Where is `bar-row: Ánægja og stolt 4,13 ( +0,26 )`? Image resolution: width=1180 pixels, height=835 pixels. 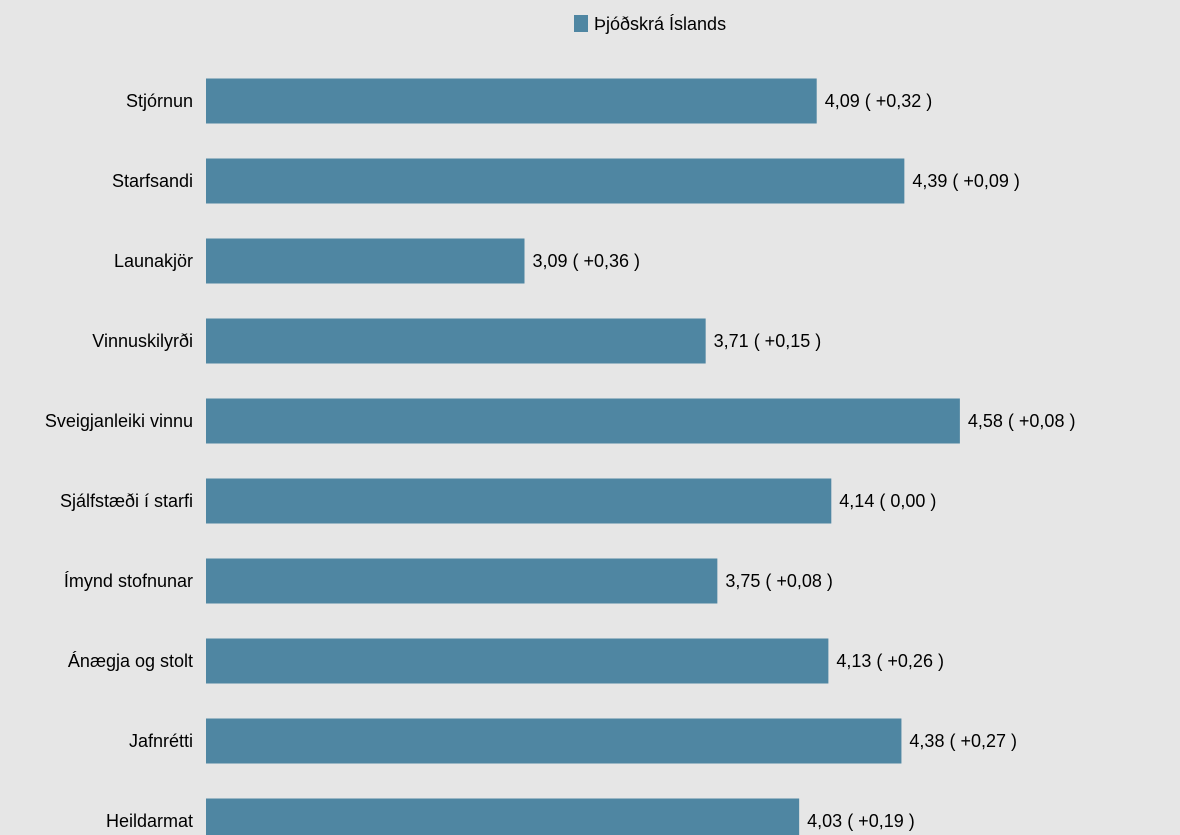 bar-row: Ánægja og stolt 4,13 ( +0,26 ) is located at coordinates (506, 661).